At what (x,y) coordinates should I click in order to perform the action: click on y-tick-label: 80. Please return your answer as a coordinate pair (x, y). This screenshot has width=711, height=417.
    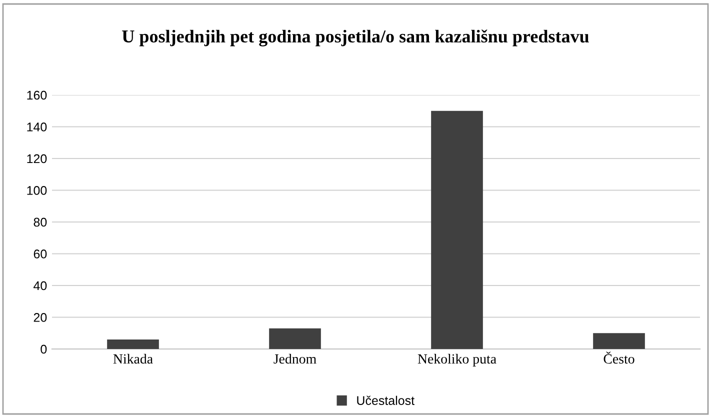
    Looking at the image, I should click on (40, 222).